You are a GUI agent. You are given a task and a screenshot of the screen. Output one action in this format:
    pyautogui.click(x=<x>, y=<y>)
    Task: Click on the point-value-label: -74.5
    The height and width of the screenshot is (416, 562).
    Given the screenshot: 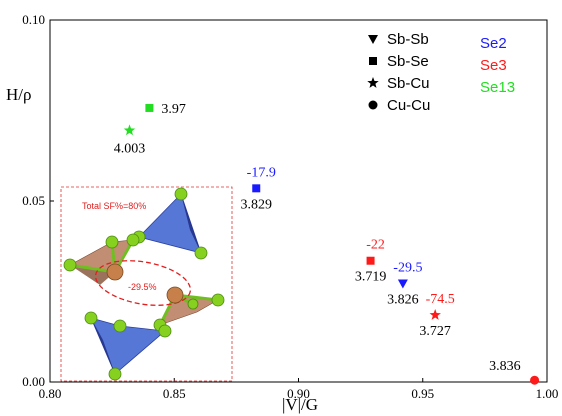 What is the action you would take?
    pyautogui.click(x=440, y=299)
    